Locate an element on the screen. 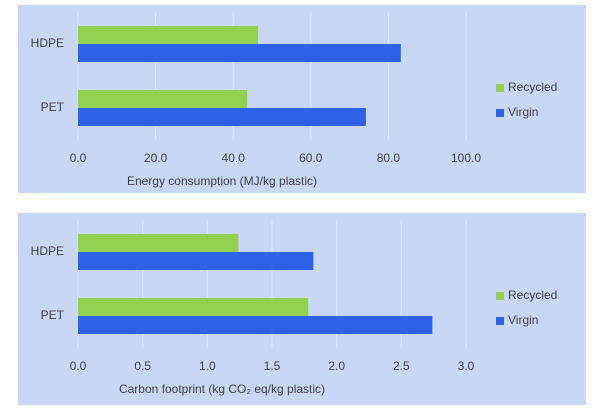  x-axis-title: Carbon footprint (kg CO₂ eq/kg plastic) is located at coordinates (222, 389).